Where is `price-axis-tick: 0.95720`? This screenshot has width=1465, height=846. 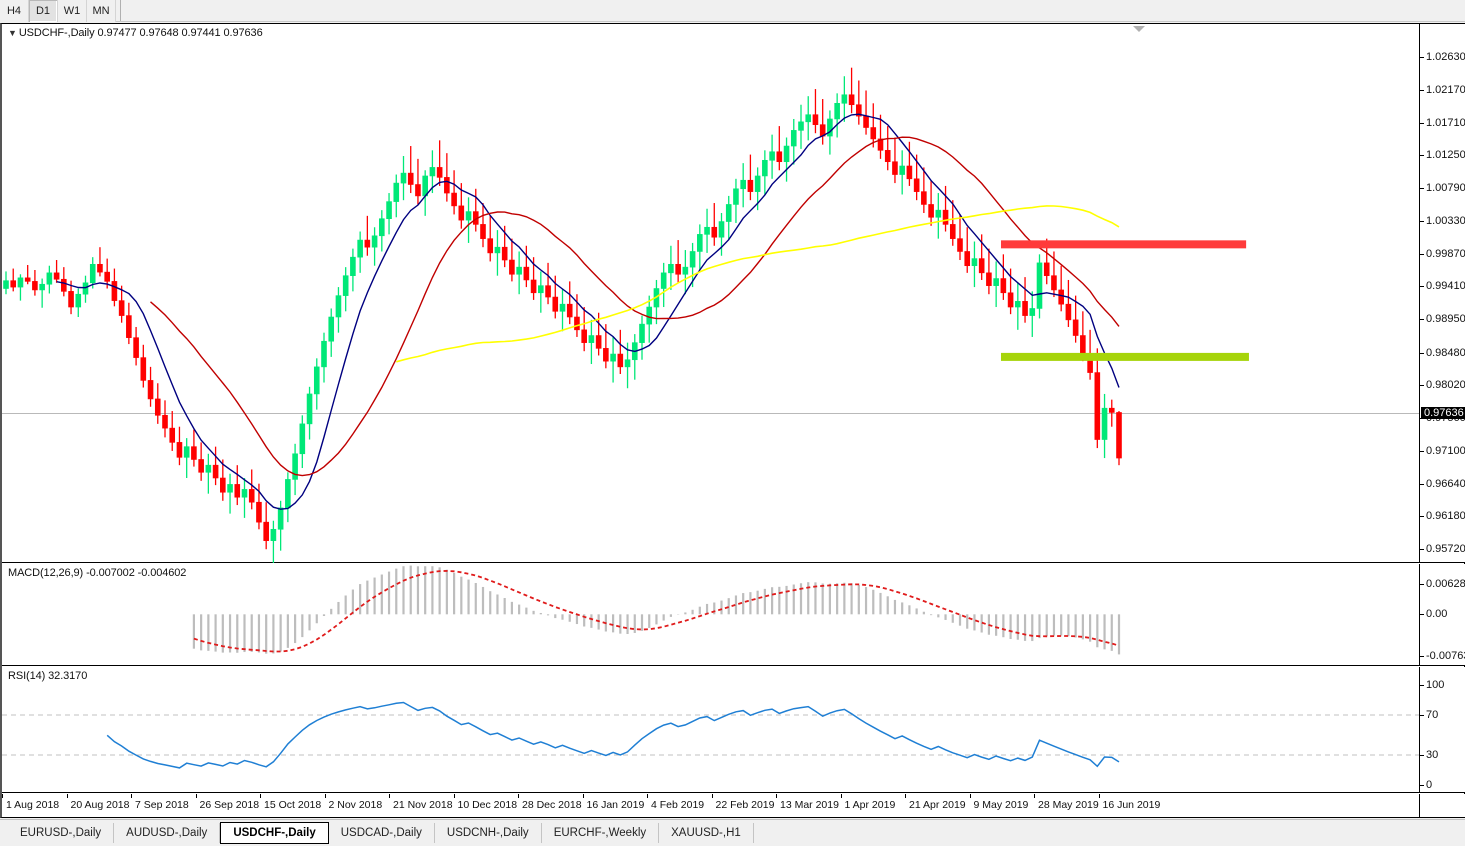 price-axis-tick: 0.95720 is located at coordinates (1442, 549).